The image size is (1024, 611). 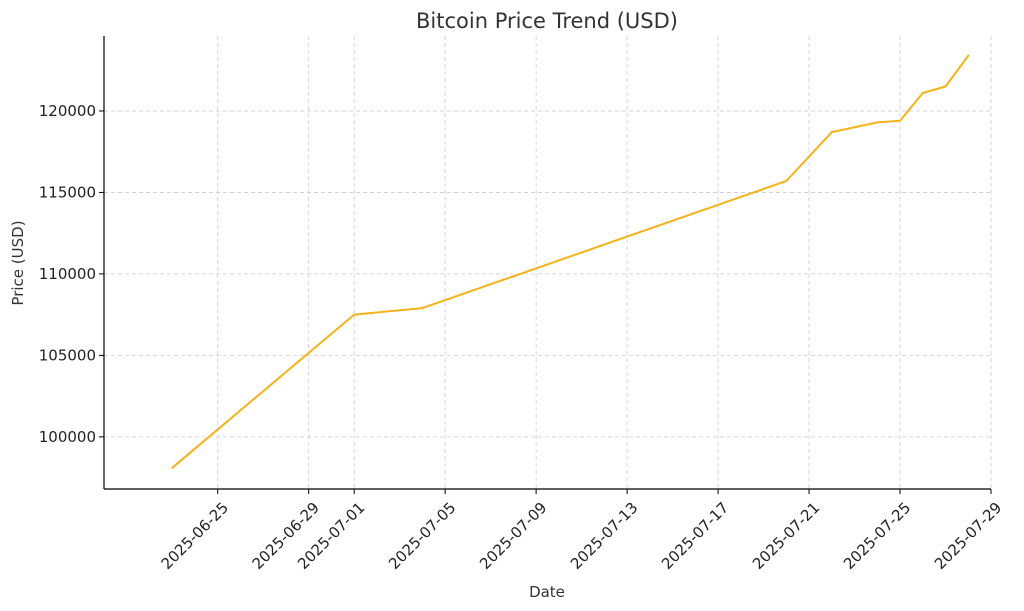 What do you see at coordinates (422, 536) in the screenshot?
I see `x-tick-label: 2025-07-05` at bounding box center [422, 536].